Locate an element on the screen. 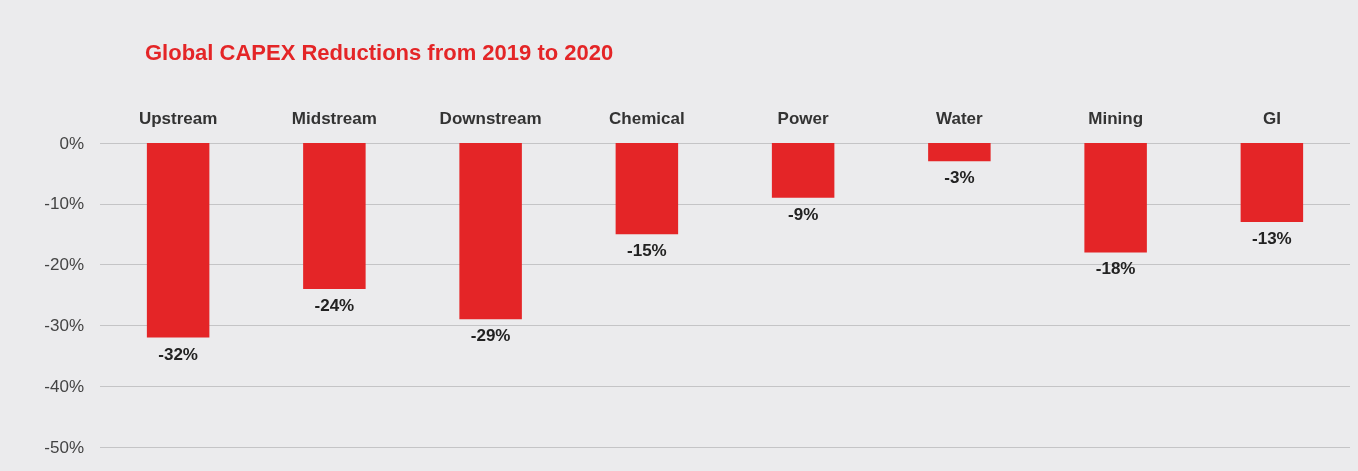 This screenshot has height=471, width=1358. y-tick-label: -40% is located at coordinates (64, 386).